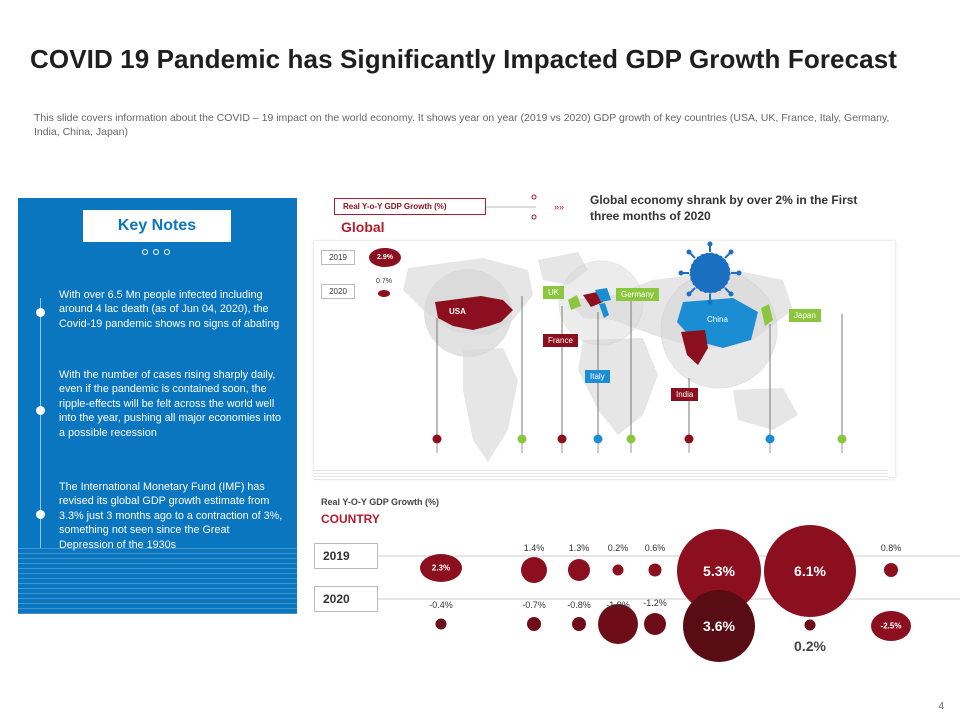 Image resolution: width=960 pixels, height=720 pixels. Describe the element at coordinates (534, 570) in the screenshot. I see `bubble-2019-uk` at that location.